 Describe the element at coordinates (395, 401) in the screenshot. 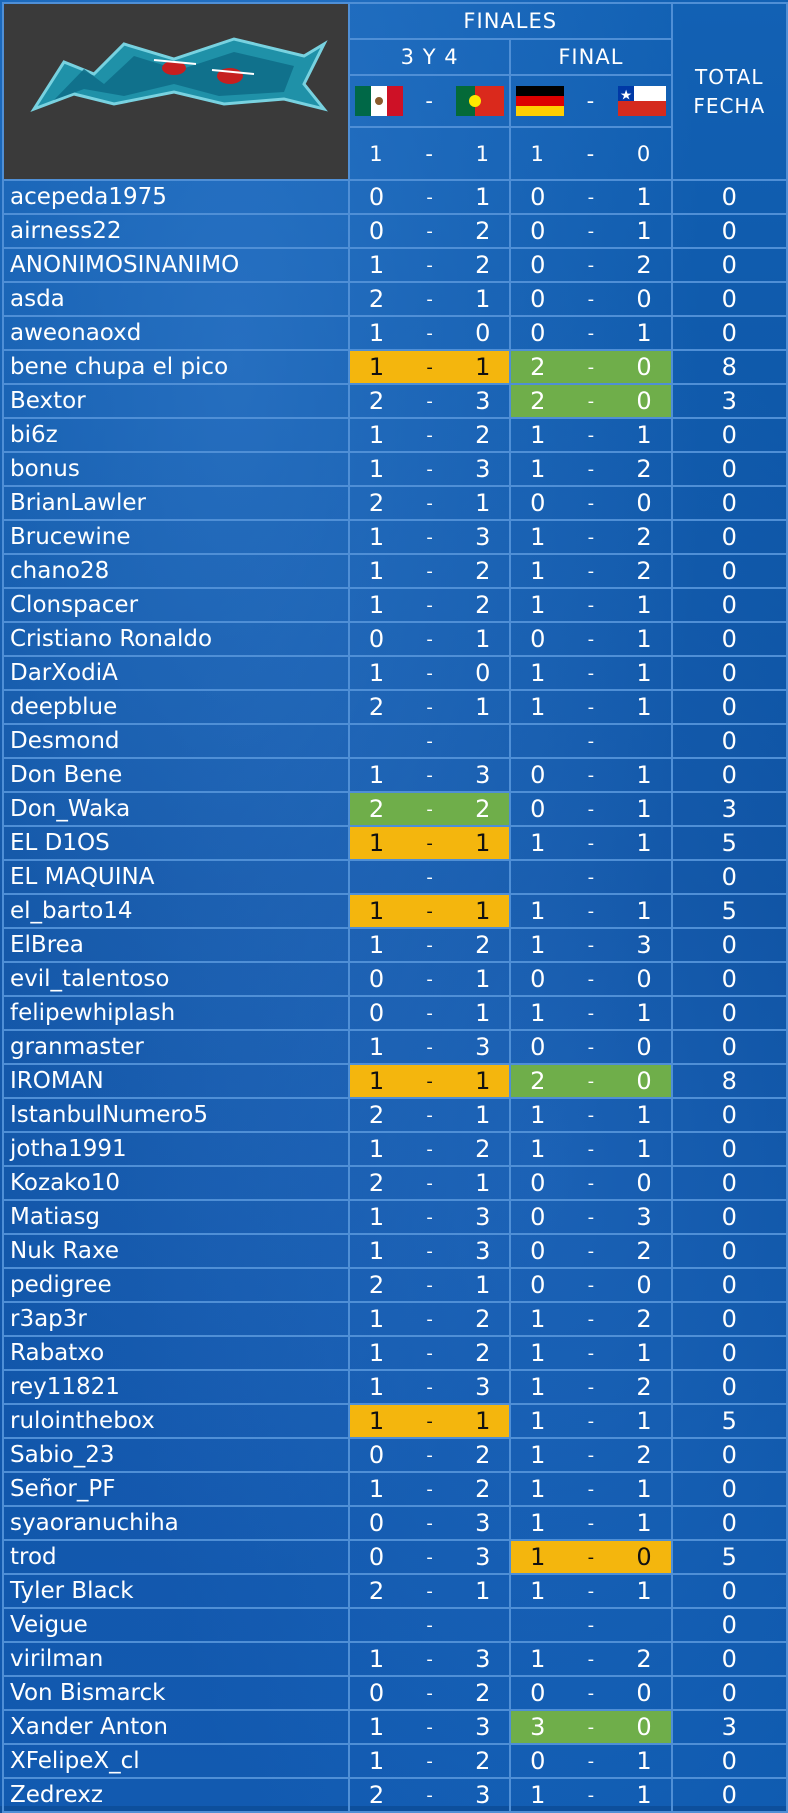

I see `table-row: Bextor 2-3 2-0 3` at that location.